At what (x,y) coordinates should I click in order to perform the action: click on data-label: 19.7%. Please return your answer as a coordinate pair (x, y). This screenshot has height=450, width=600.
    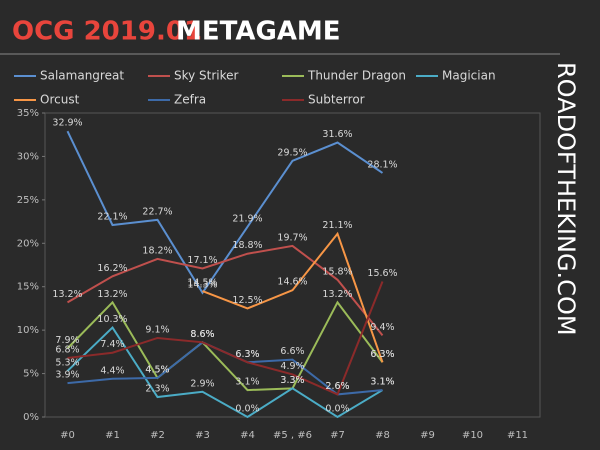
    Looking at the image, I should click on (292, 237).